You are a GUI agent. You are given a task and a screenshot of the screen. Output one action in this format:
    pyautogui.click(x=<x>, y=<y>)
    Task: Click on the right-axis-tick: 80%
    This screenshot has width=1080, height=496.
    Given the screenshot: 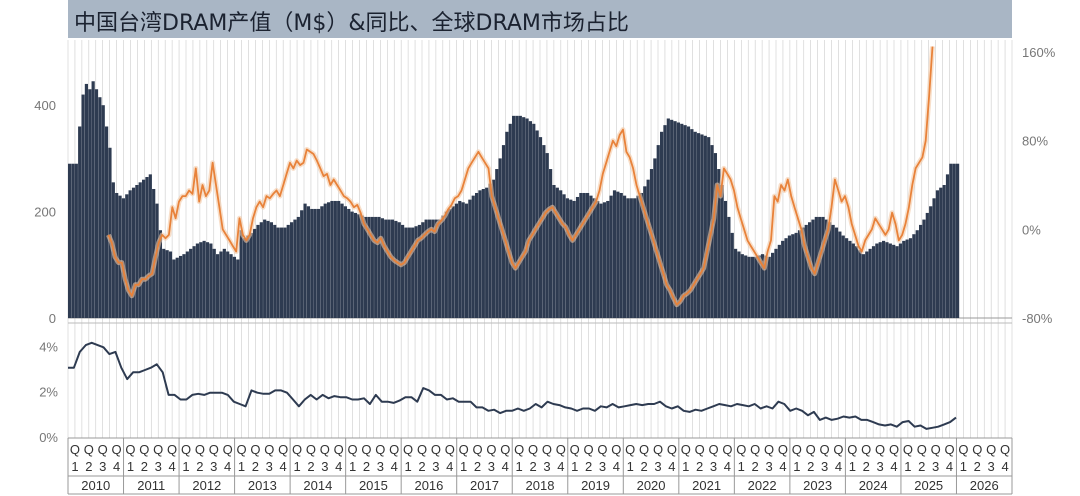 What is the action you would take?
    pyautogui.click(x=1035, y=141)
    